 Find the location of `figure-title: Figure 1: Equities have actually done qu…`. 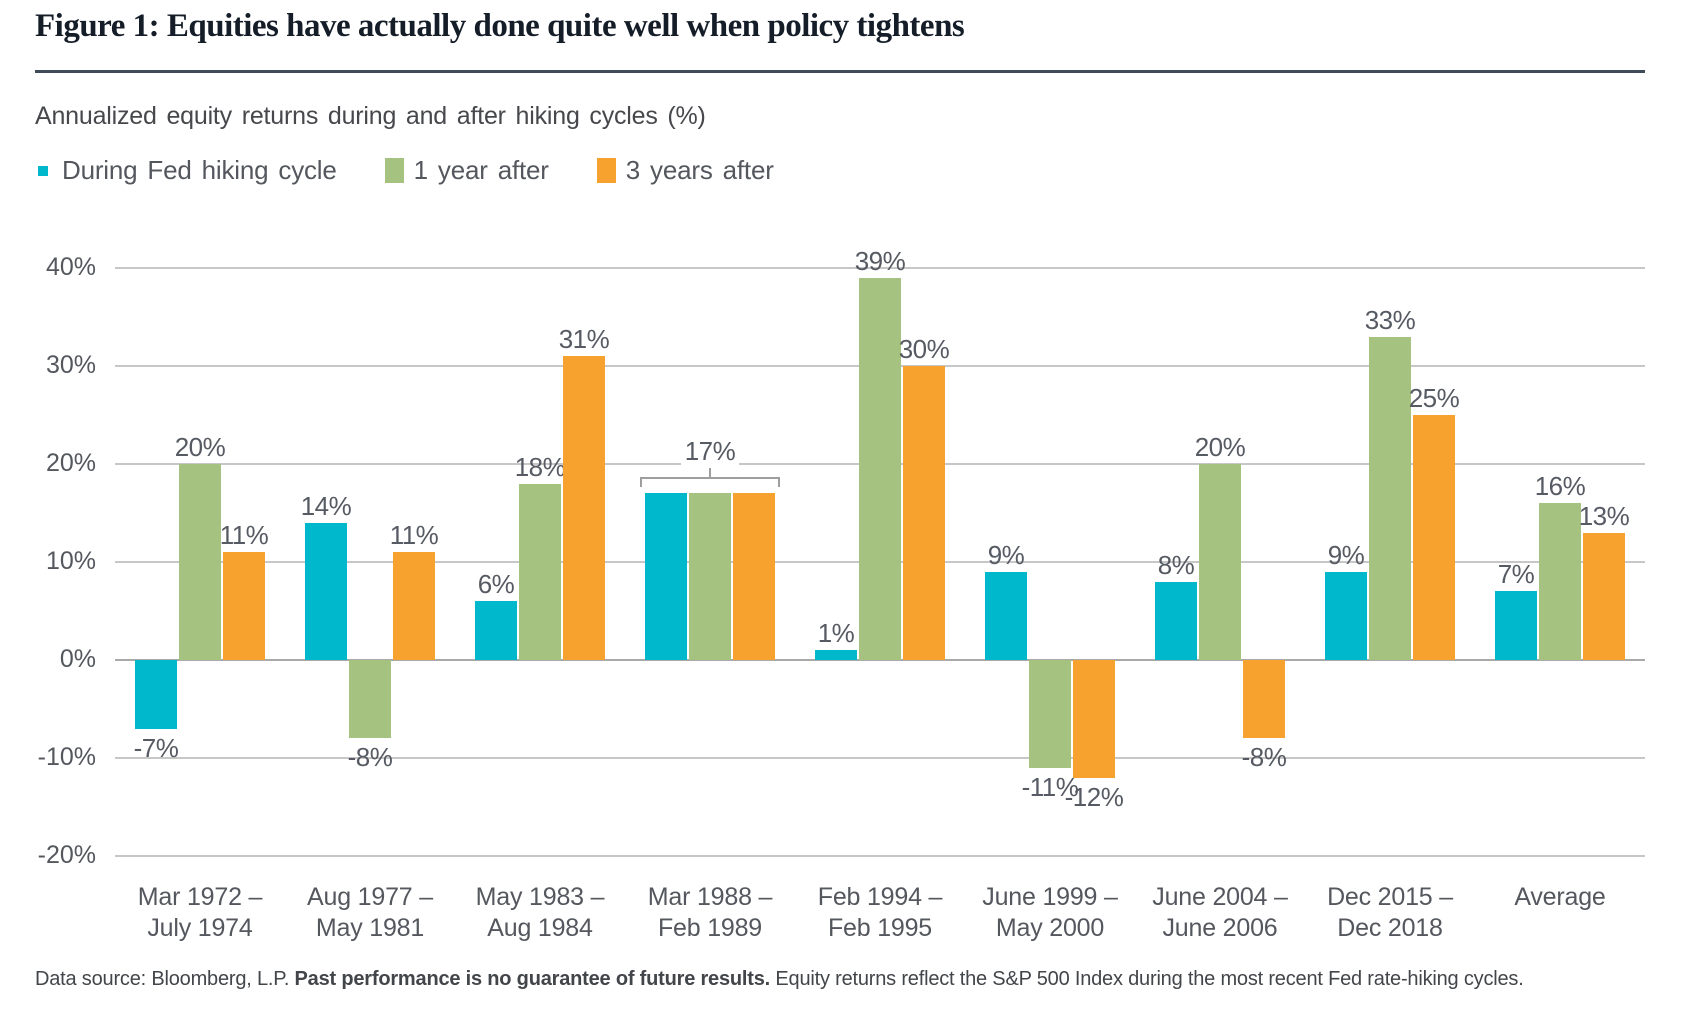

figure-title: Figure 1: Equities have actually done qu… is located at coordinates (500, 26).